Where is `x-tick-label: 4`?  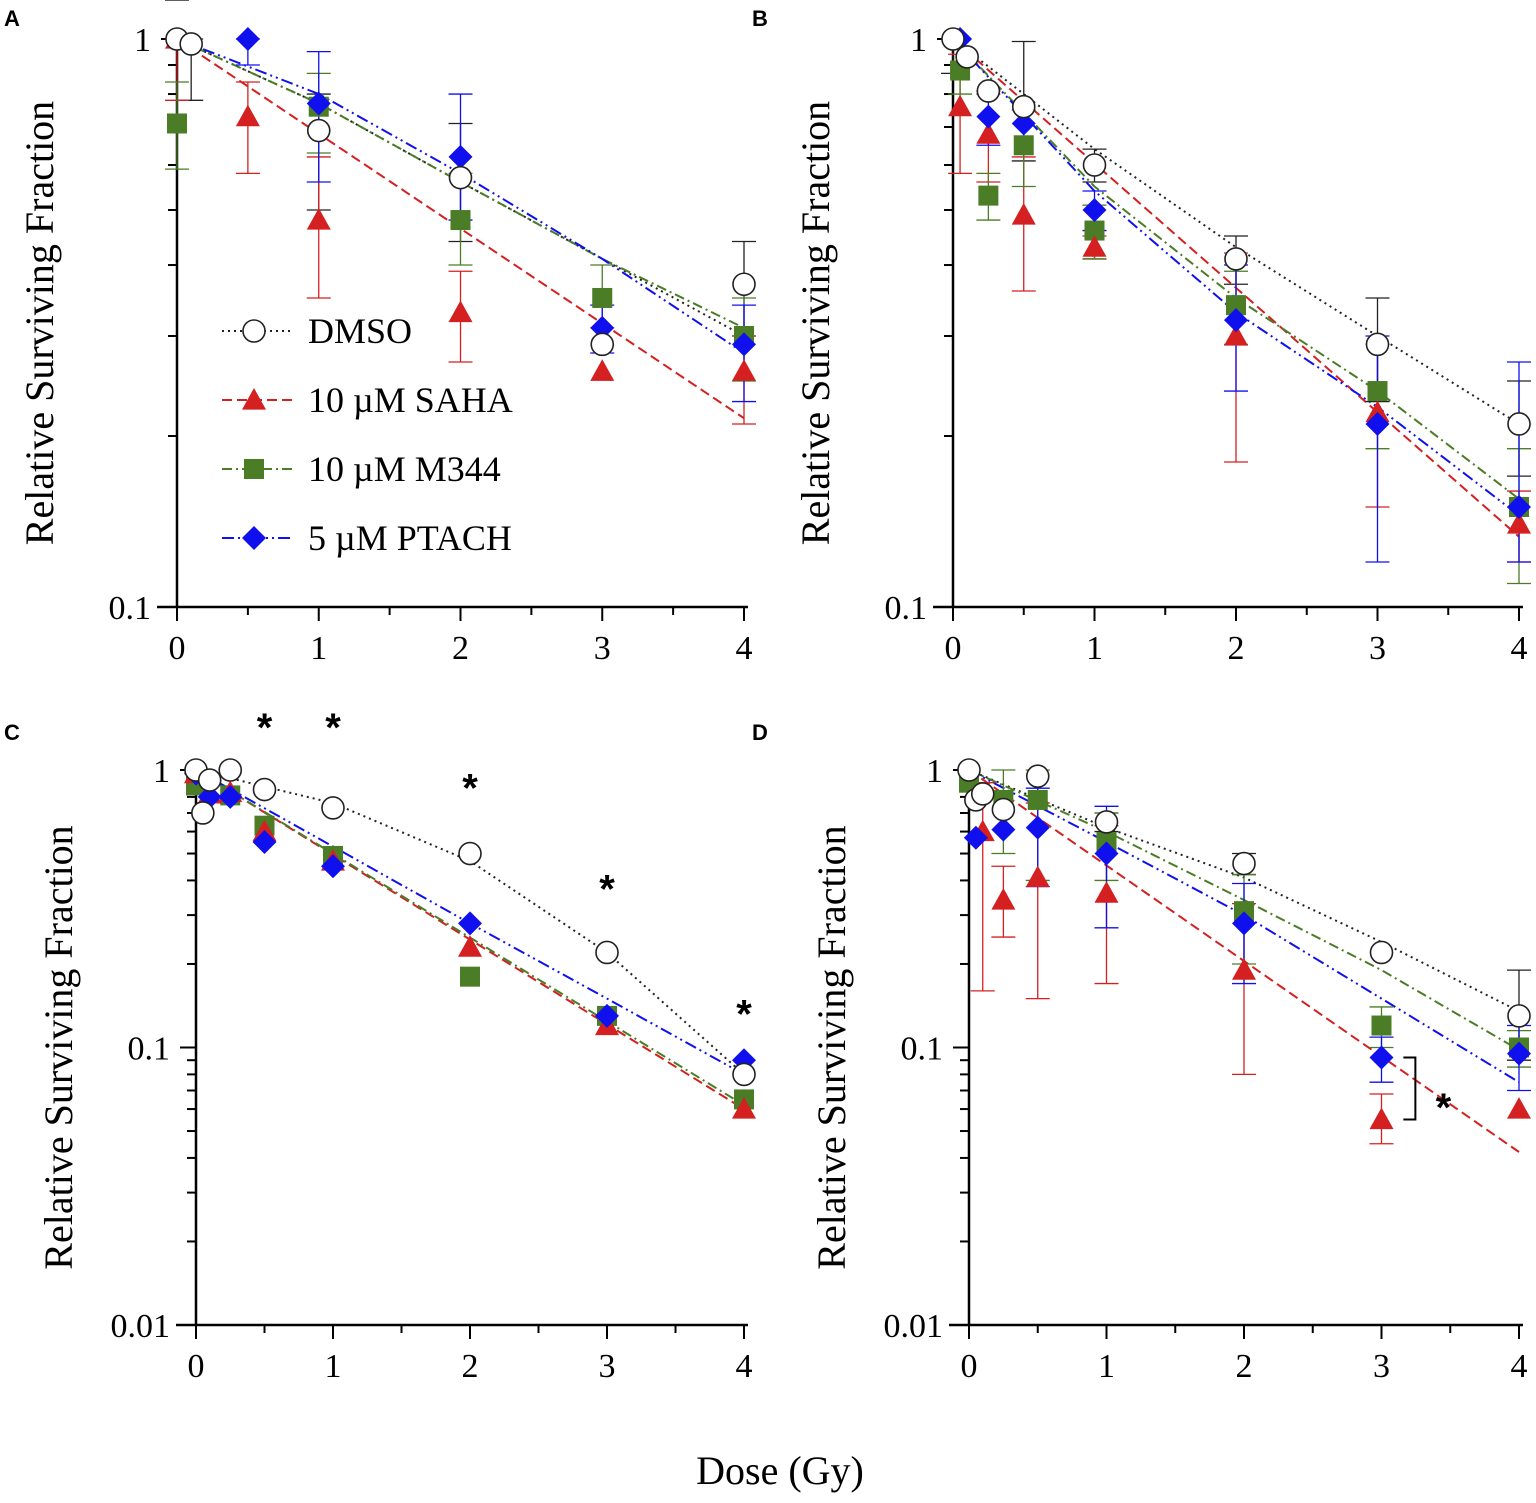 x-tick-label: 4 is located at coordinates (1519, 648).